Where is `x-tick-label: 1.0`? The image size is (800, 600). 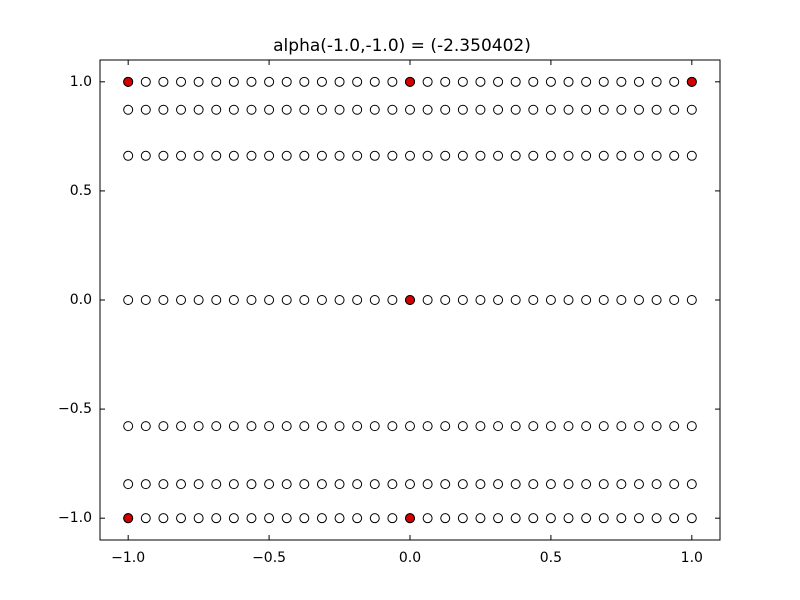 x-tick-label: 1.0 is located at coordinates (692, 558).